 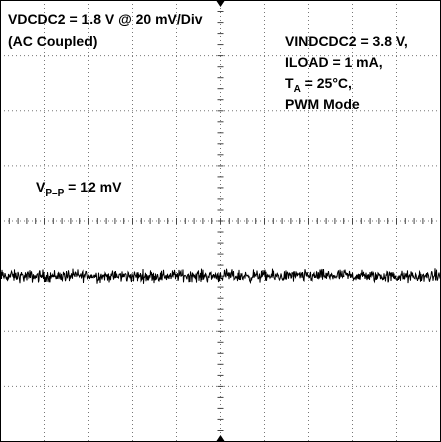 I want to click on ta-value: = 25°C,, so click(x=326, y=83).